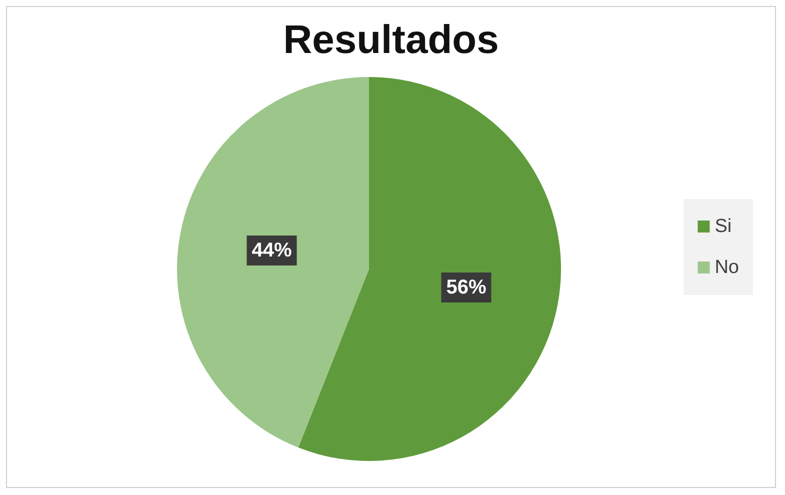  Describe the element at coordinates (723, 226) in the screenshot. I see `legend-label: Si` at that location.